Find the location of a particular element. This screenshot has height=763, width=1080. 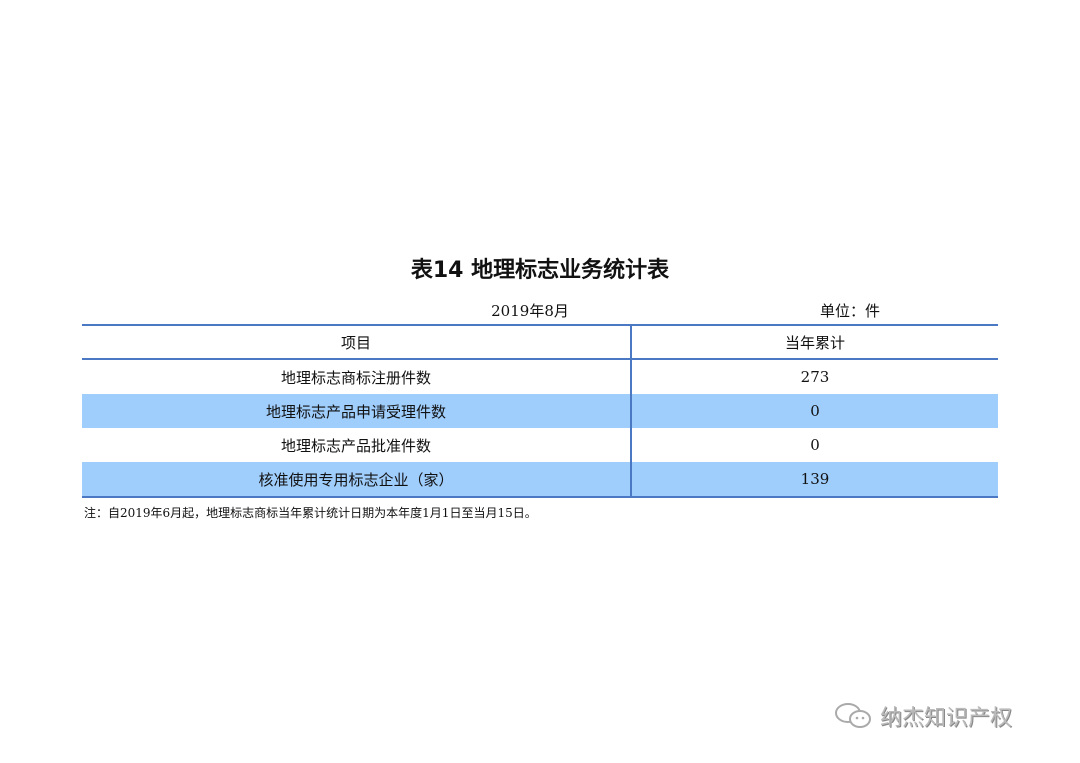

table-title: 表14 地理标志业务统计表 is located at coordinates (540, 270).